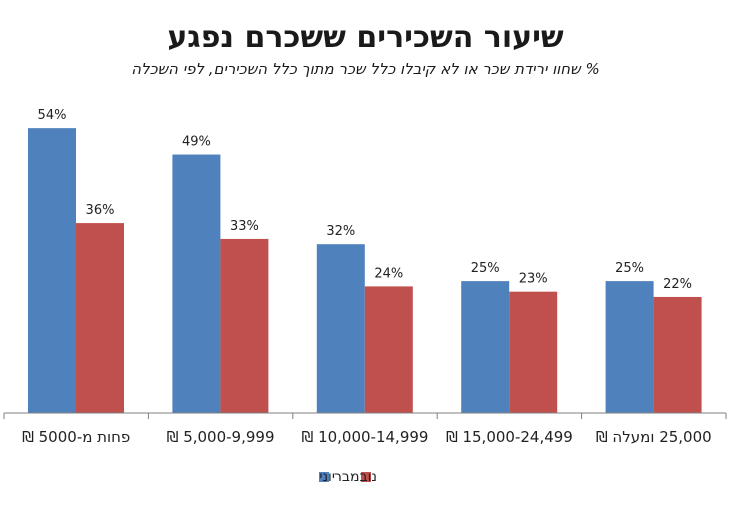 Image resolution: width=731 pixels, height=528 pixels. What do you see at coordinates (365, 437) in the screenshot?
I see `category-label: 10,000-14,999 ₪` at bounding box center [365, 437].